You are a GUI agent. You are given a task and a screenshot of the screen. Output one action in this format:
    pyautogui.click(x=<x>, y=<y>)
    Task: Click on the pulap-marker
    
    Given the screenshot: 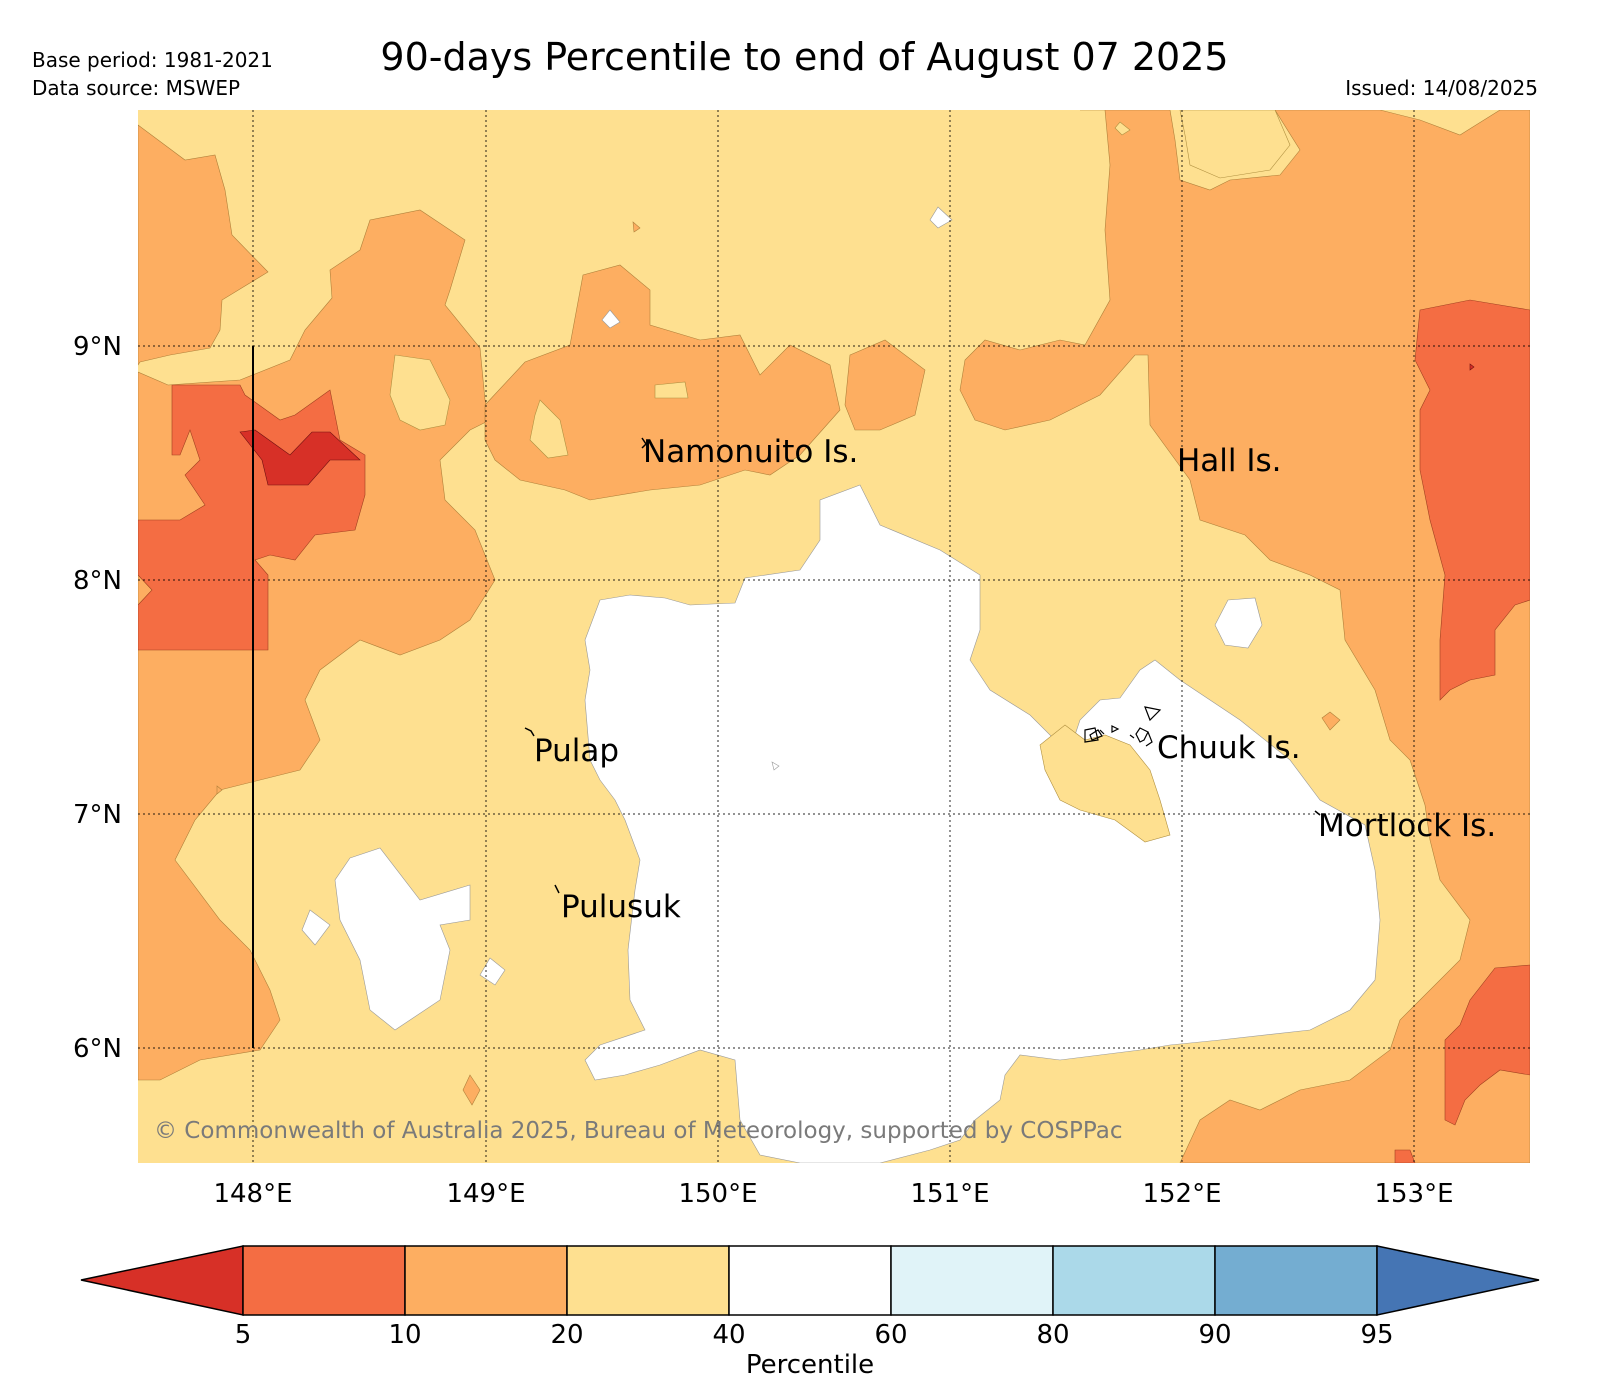 What is the action you would take?
    pyautogui.click(x=529, y=732)
    